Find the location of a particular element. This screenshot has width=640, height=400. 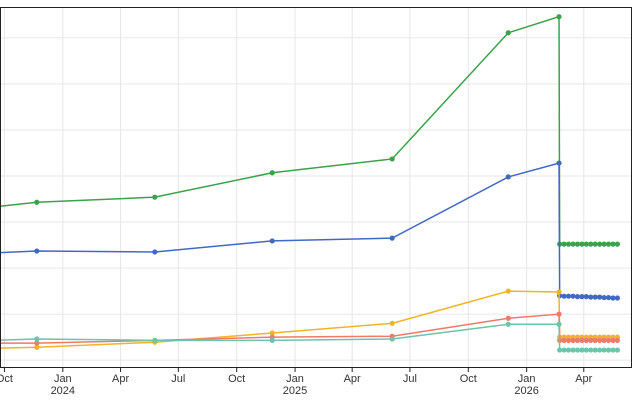

series-line is located at coordinates (309, 328).